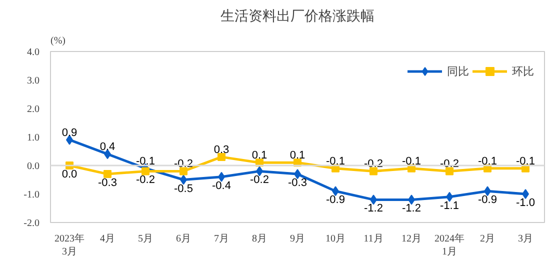 The width and height of the screenshot is (554, 260). I want to click on y-tick-label: 4.0, so click(33, 52).